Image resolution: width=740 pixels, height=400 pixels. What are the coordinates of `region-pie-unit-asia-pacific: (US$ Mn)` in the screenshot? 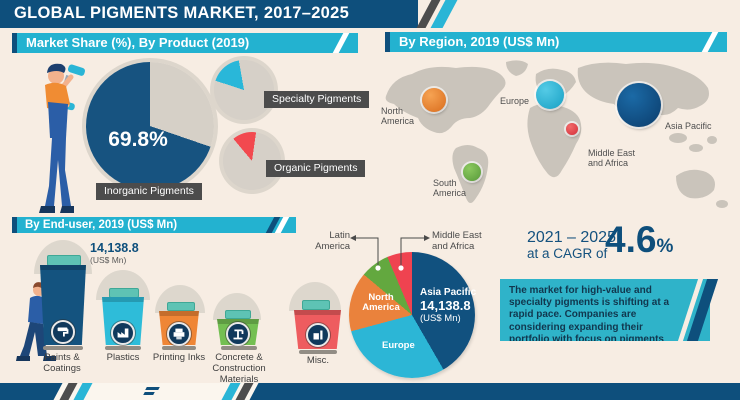 It's located at (440, 318).